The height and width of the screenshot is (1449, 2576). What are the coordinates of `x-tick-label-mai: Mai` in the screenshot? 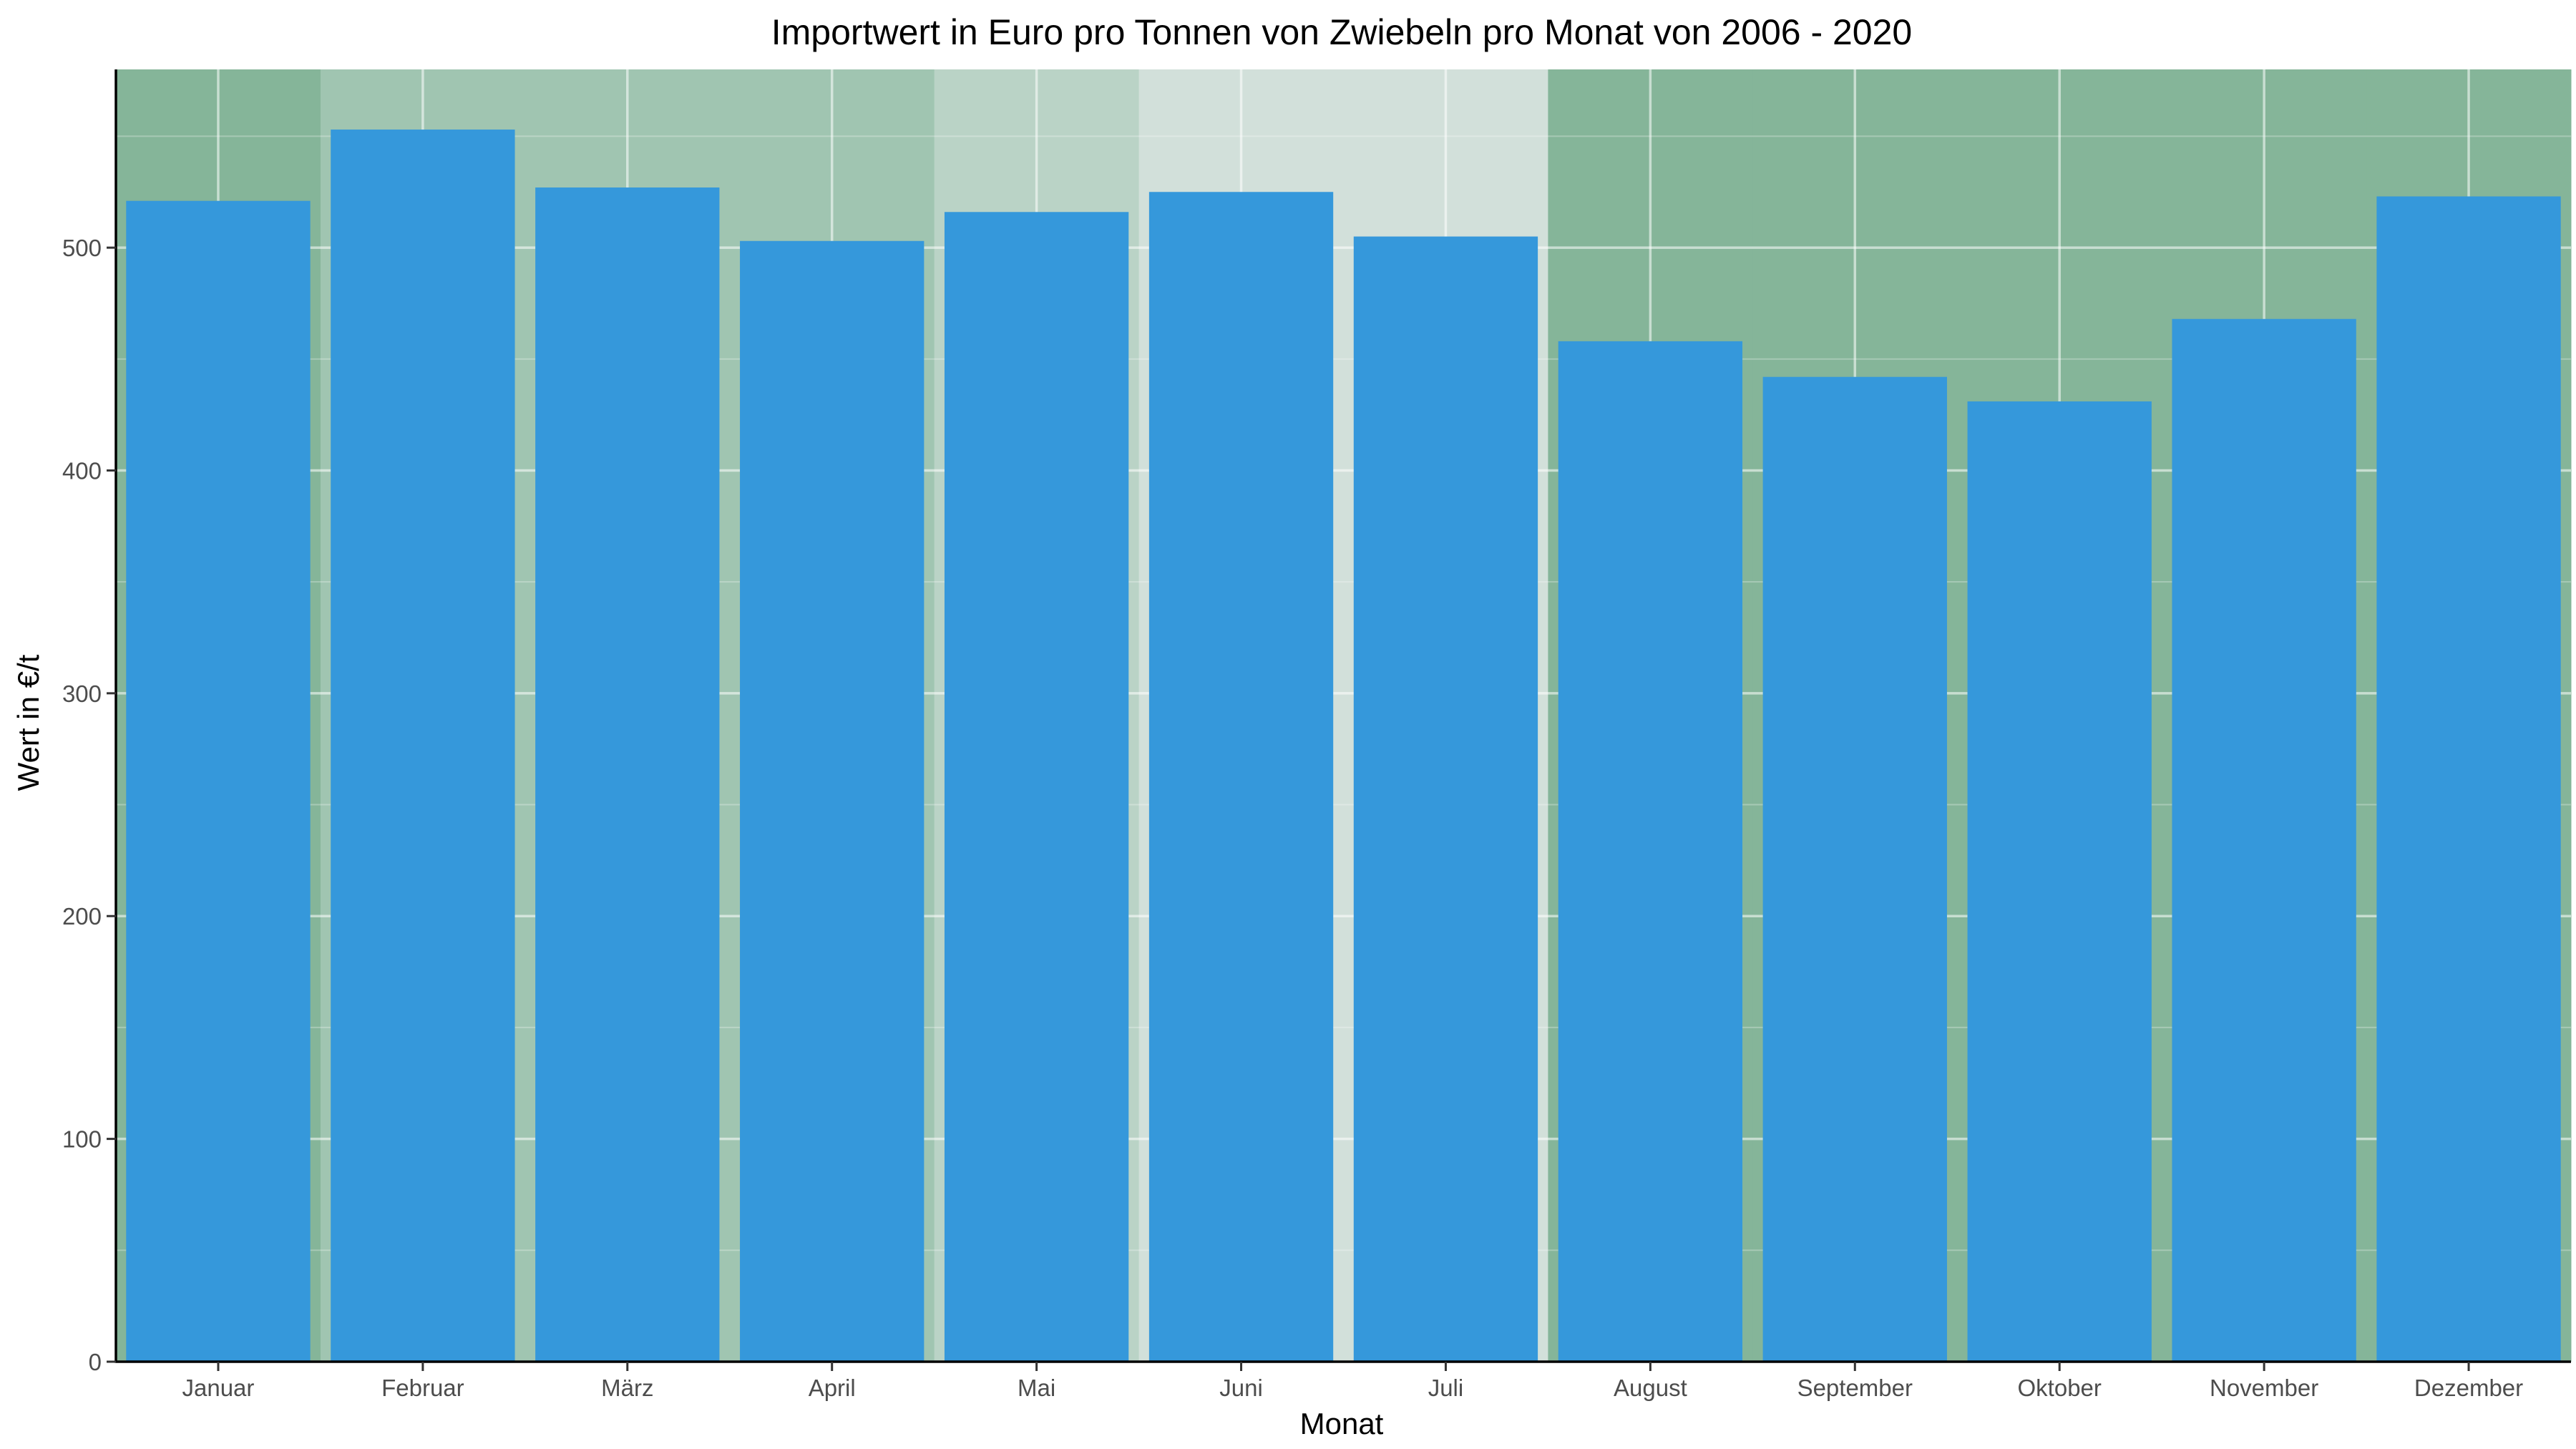 It's located at (1036, 1388).